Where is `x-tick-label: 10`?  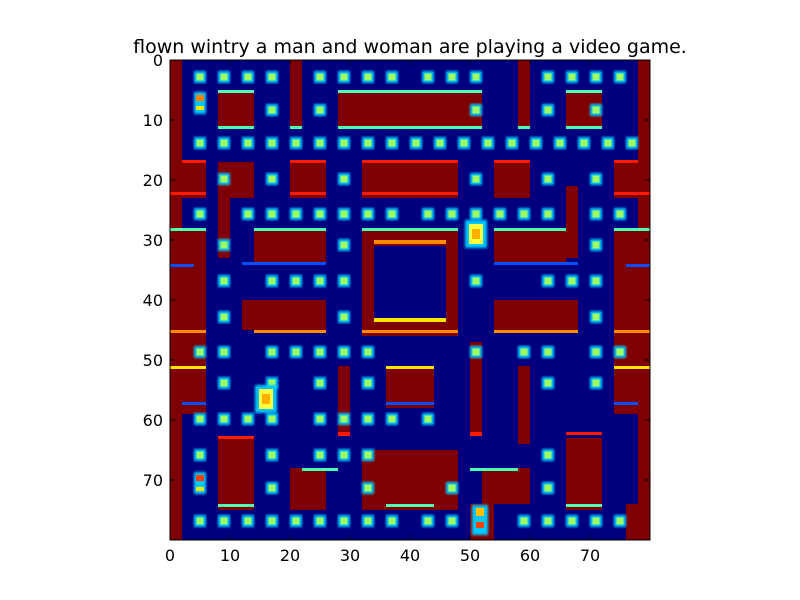 x-tick-label: 10 is located at coordinates (230, 555).